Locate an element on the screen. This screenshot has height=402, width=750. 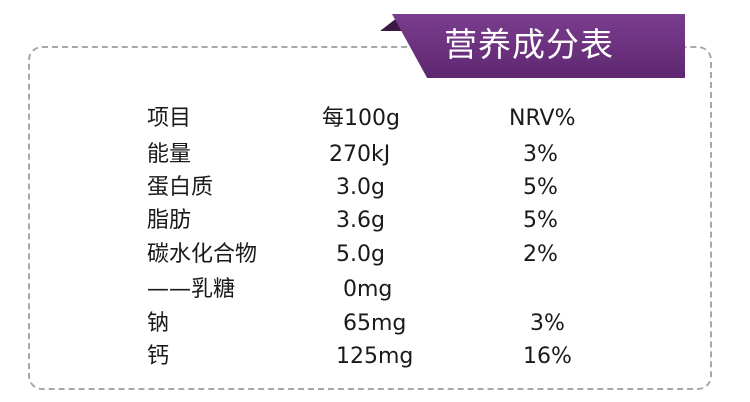
row-amount: 5.0g is located at coordinates (353, 254).